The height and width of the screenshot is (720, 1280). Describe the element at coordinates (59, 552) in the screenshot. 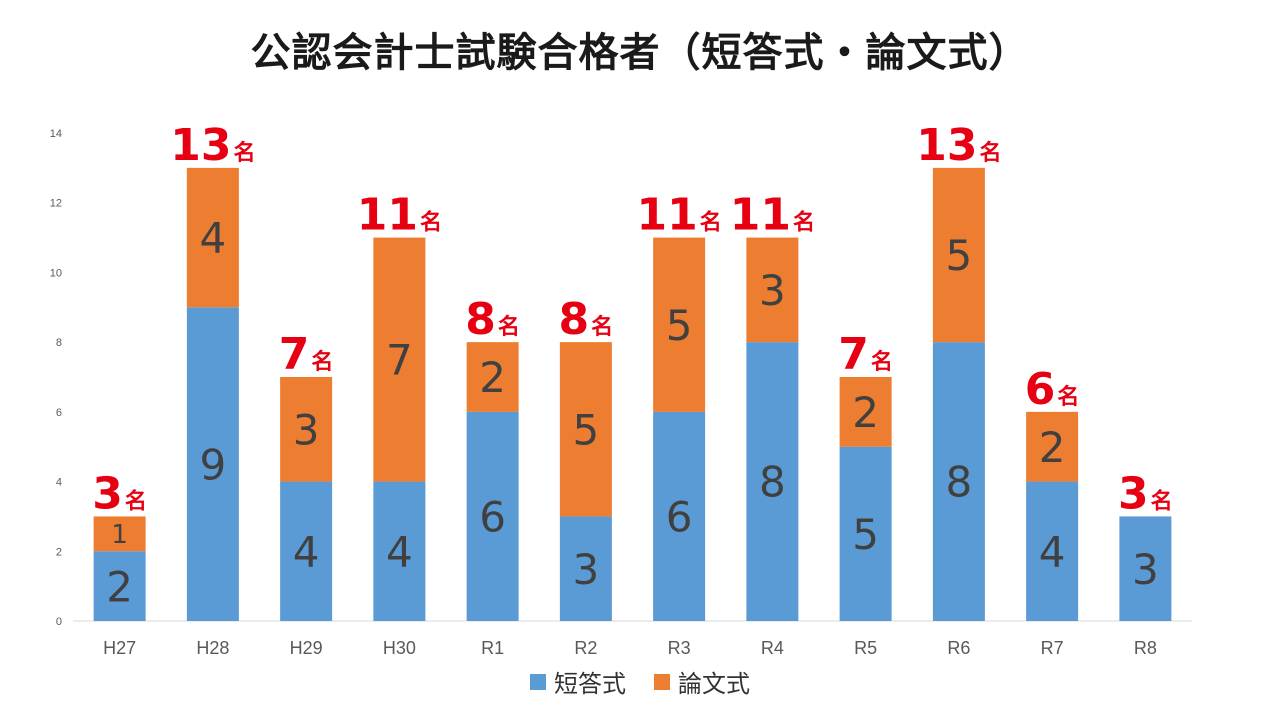

I see `y-tick-label: 2` at that location.